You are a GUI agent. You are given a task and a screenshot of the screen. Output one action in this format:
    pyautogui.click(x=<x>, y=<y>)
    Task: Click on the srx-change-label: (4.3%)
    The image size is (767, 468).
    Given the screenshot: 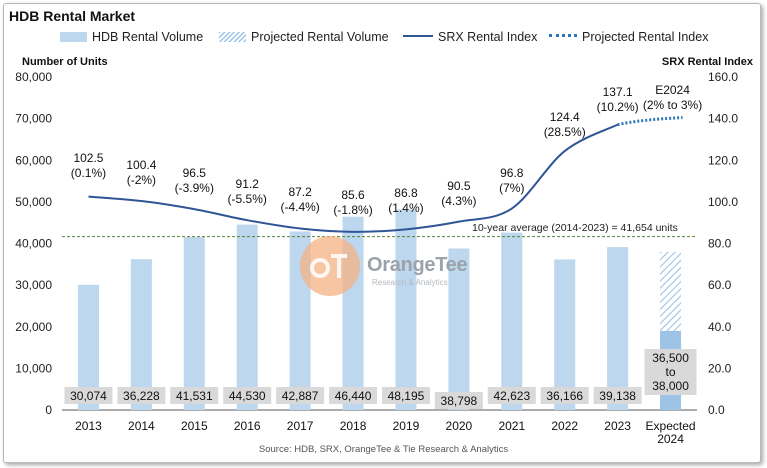 What is the action you would take?
    pyautogui.click(x=458, y=201)
    